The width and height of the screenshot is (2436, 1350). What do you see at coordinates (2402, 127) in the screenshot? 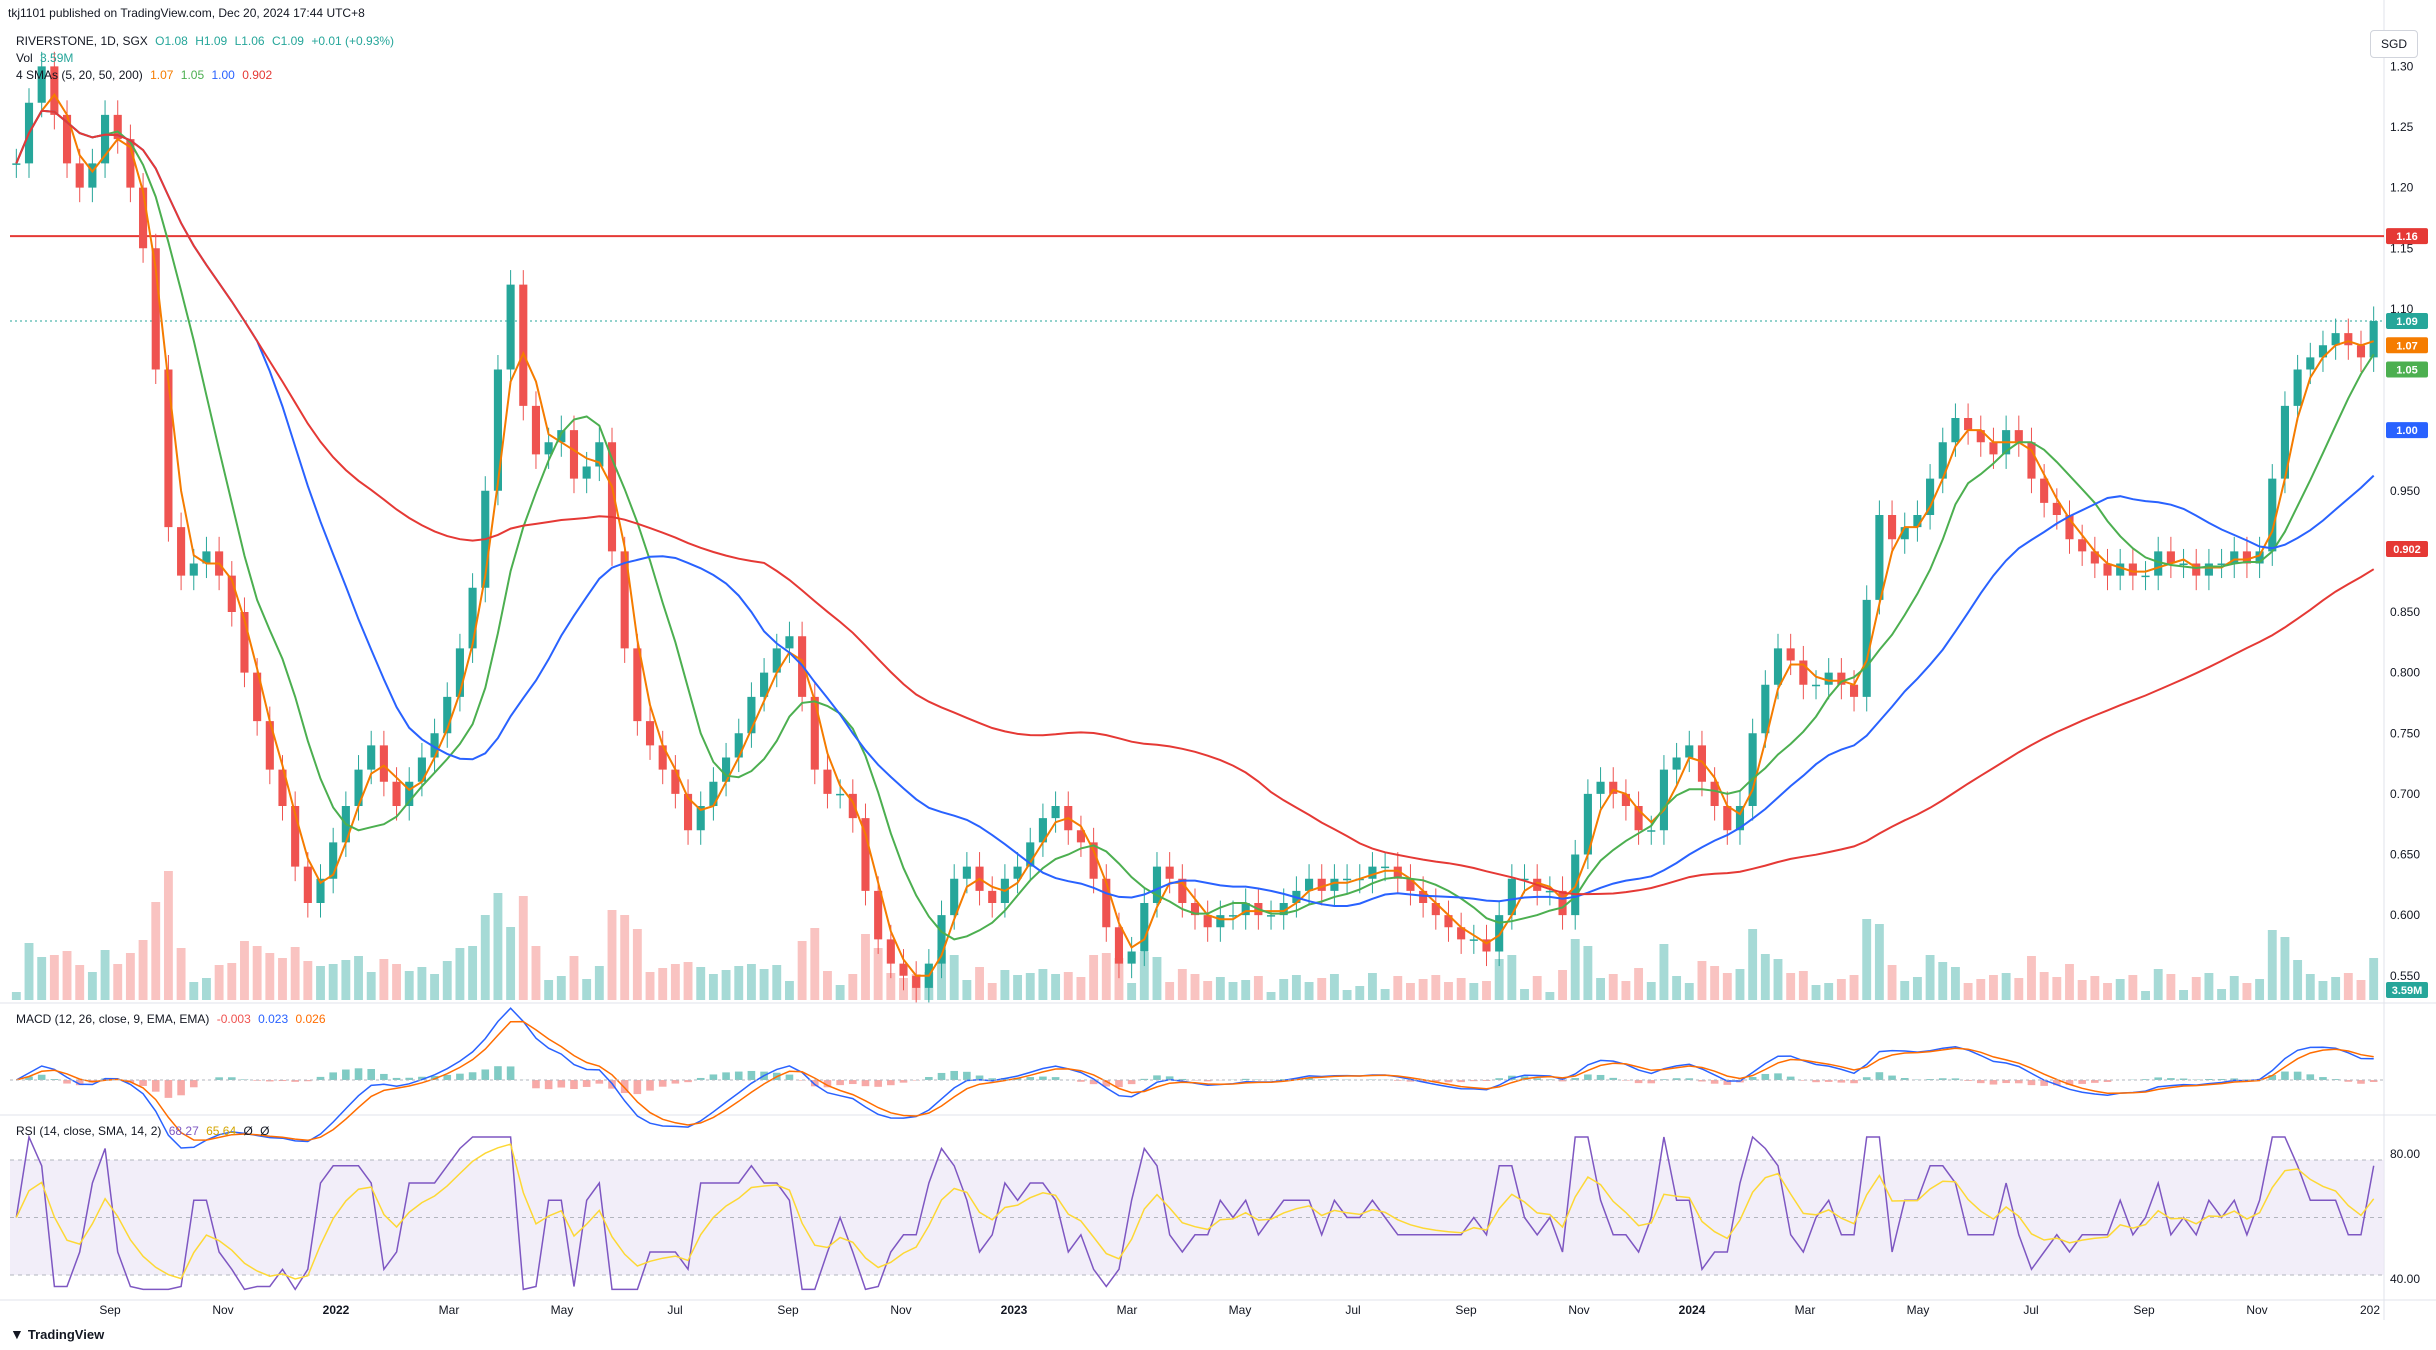
I see `price-tick-label: 1.25` at bounding box center [2402, 127].